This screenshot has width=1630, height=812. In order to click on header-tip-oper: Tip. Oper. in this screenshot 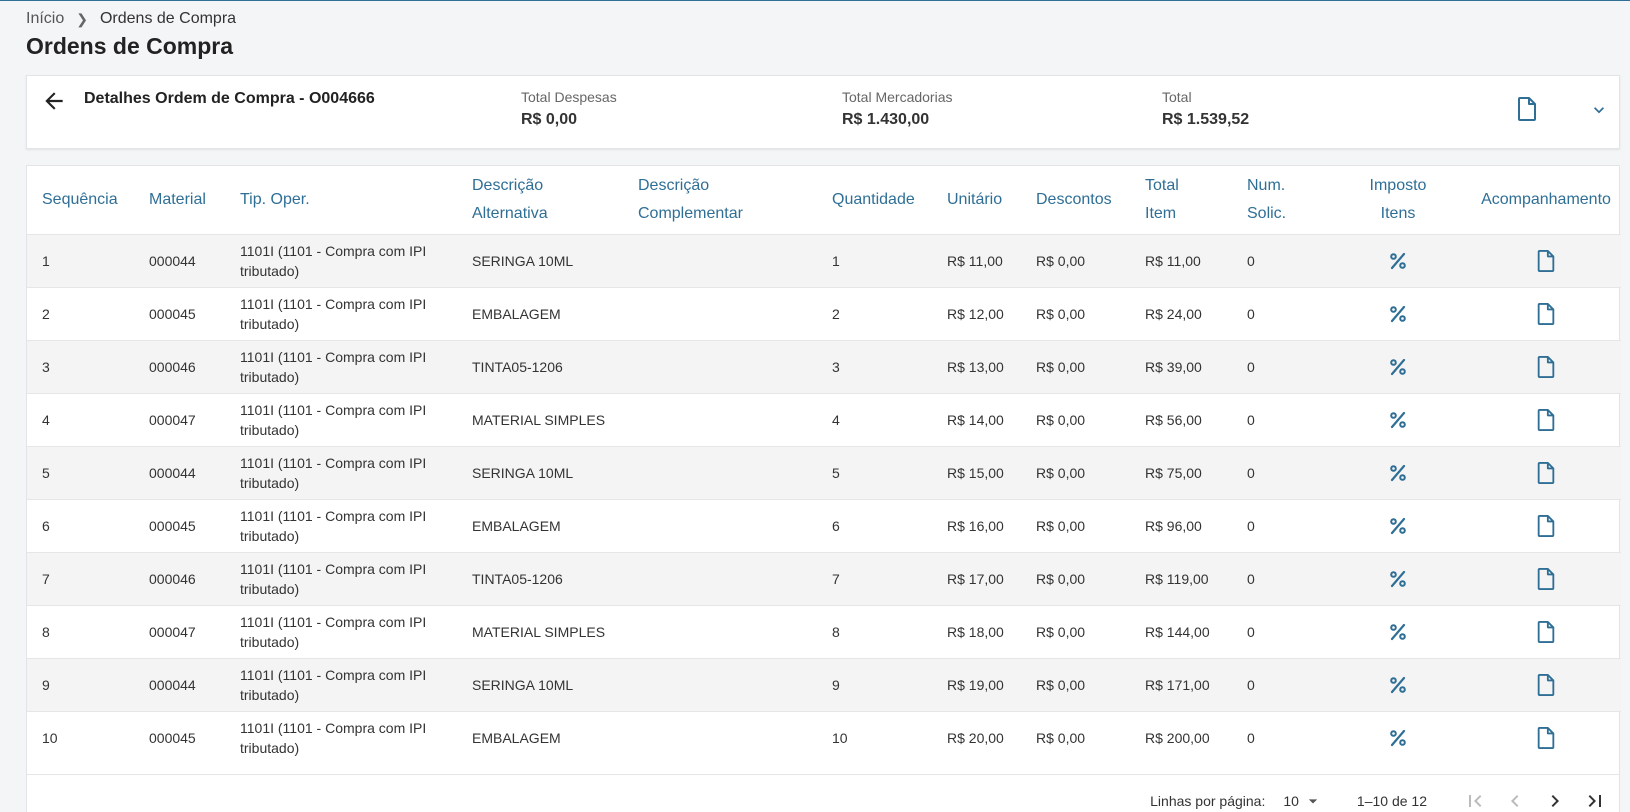, I will do `click(275, 199)`.